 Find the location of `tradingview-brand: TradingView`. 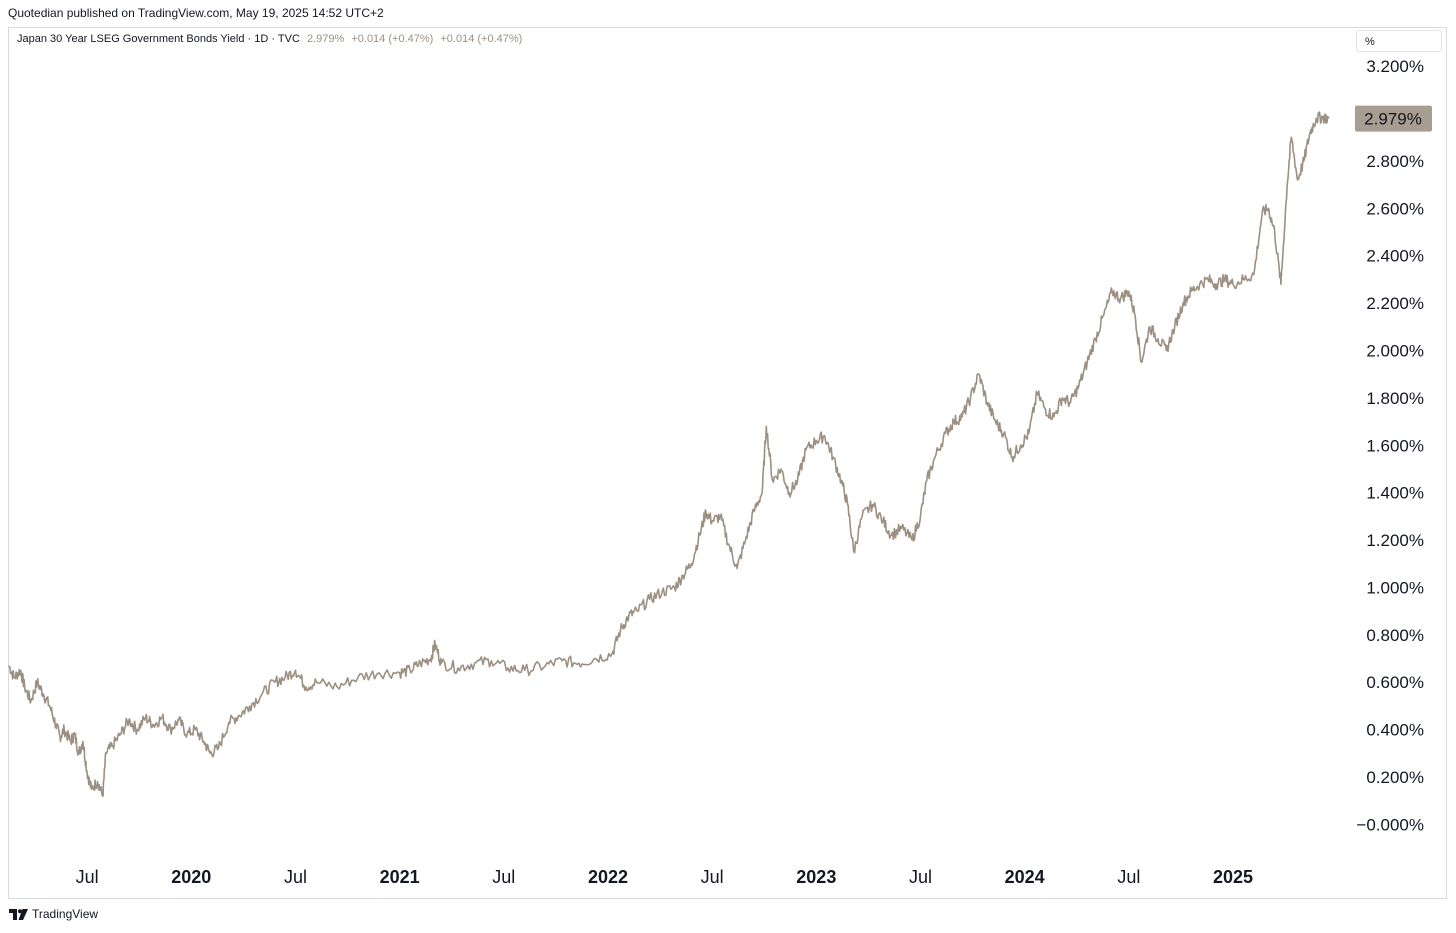

tradingview-brand: TradingView is located at coordinates (53, 914).